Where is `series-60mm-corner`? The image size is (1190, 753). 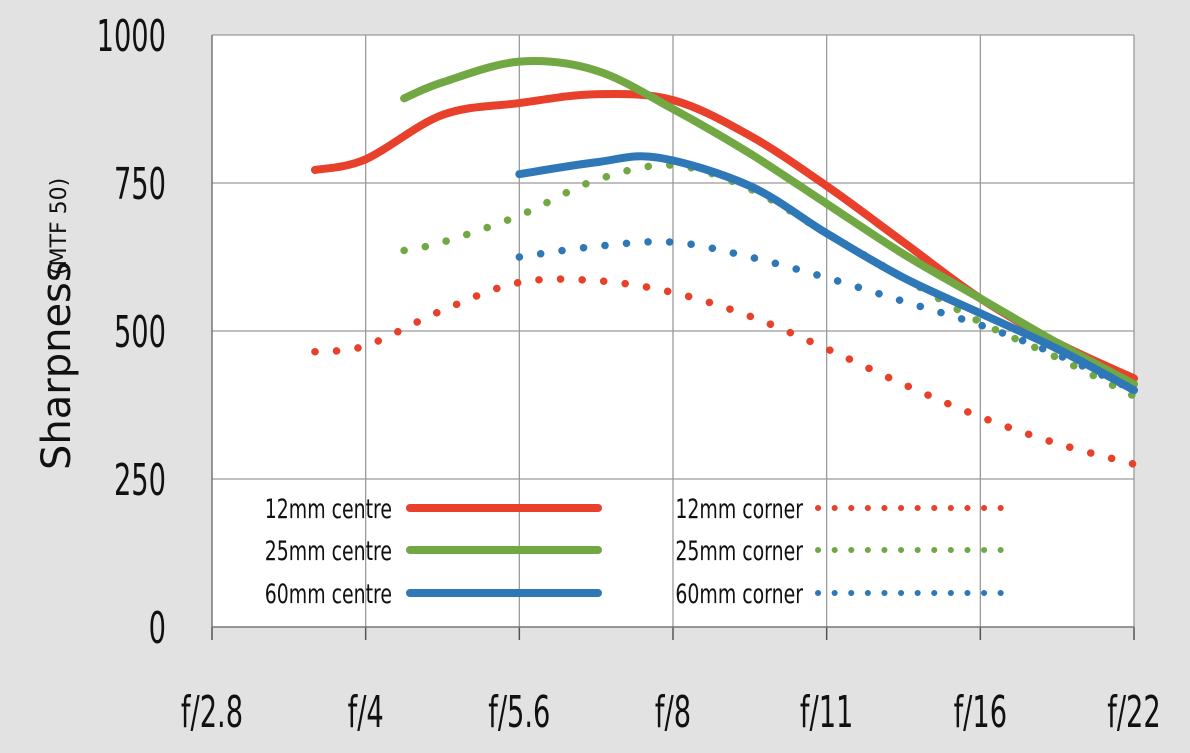 series-60mm-corner is located at coordinates (826, 315).